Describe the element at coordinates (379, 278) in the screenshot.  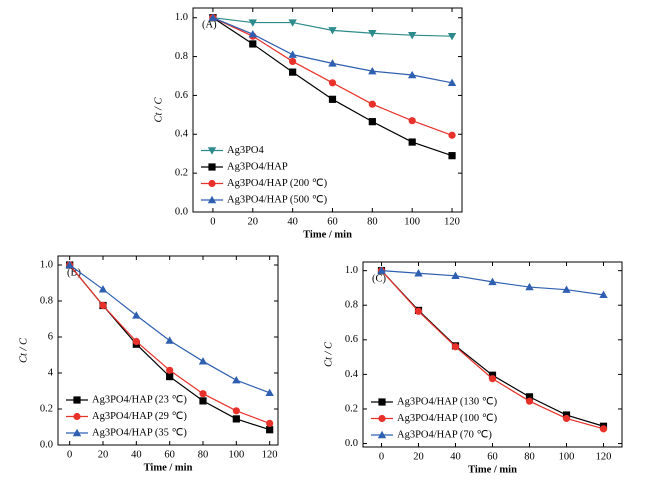
I see `annotation: (C)` at that location.